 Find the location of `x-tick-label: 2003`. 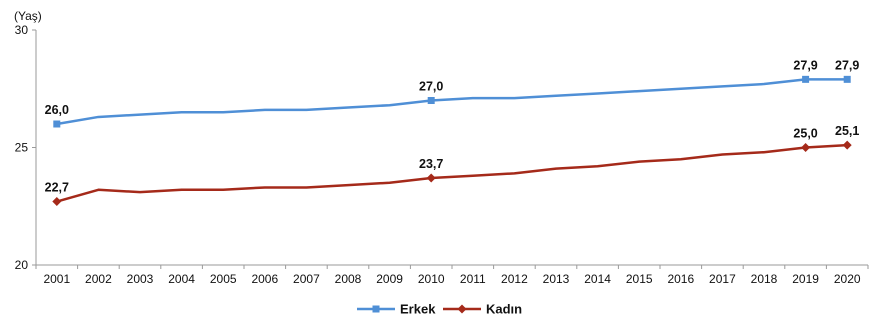

x-tick-label: 2003 is located at coordinates (140, 279).